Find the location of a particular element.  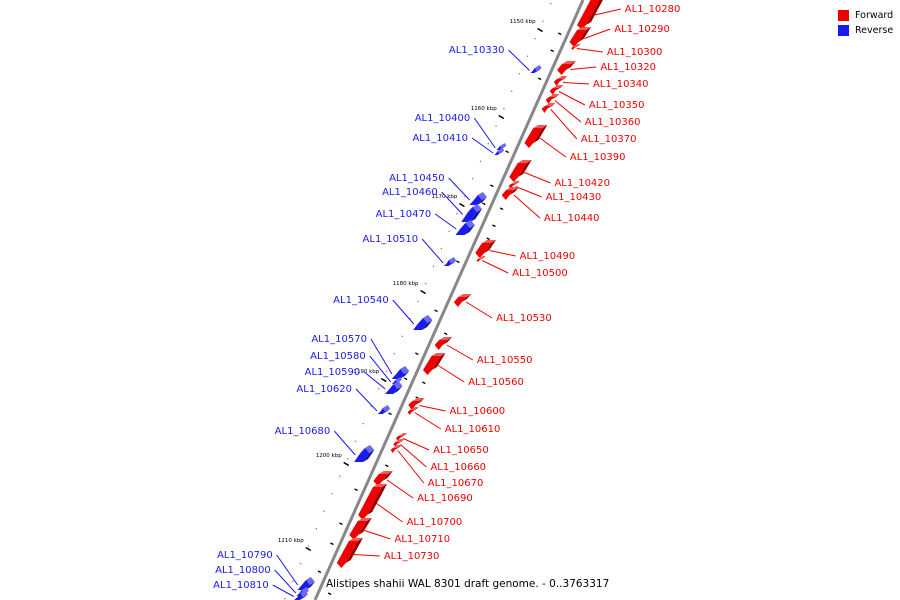

gene-label: AL1_10700 is located at coordinates (435, 522).